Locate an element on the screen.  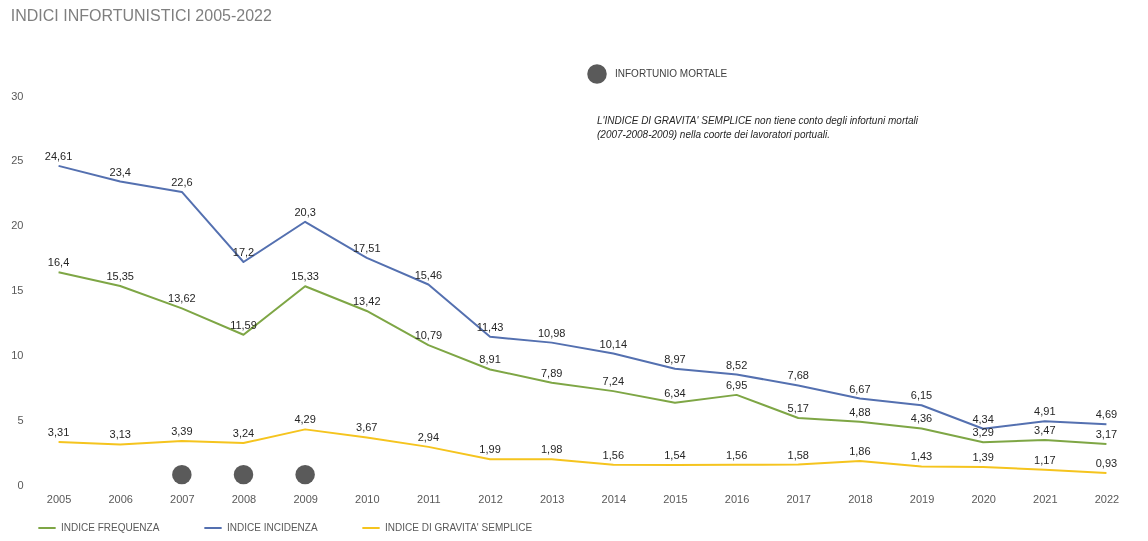
data-label: 7,24 is located at coordinates (613, 381).